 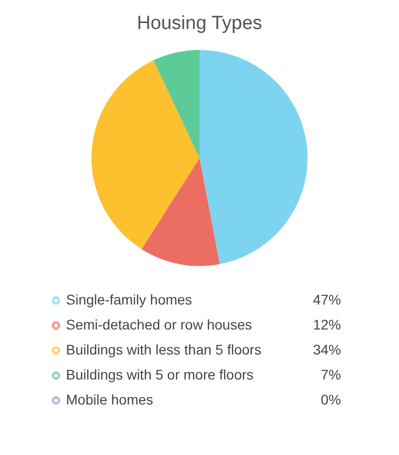 What do you see at coordinates (160, 374) in the screenshot?
I see `legend-label: Buildings with 5 or more floors` at bounding box center [160, 374].